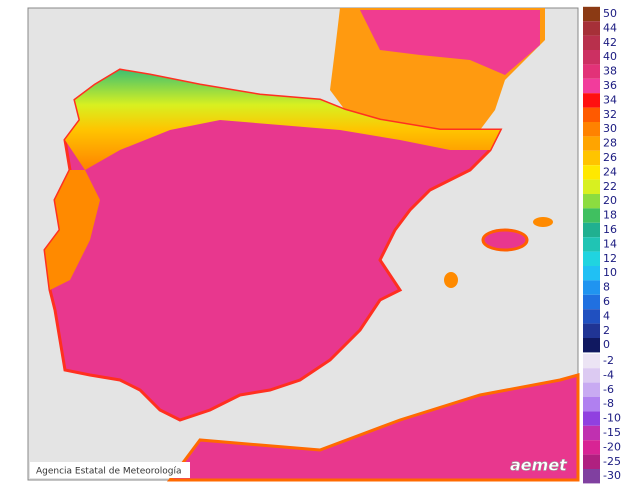  Describe the element at coordinates (610, 157) in the screenshot. I see `legend-label: 26` at that location.